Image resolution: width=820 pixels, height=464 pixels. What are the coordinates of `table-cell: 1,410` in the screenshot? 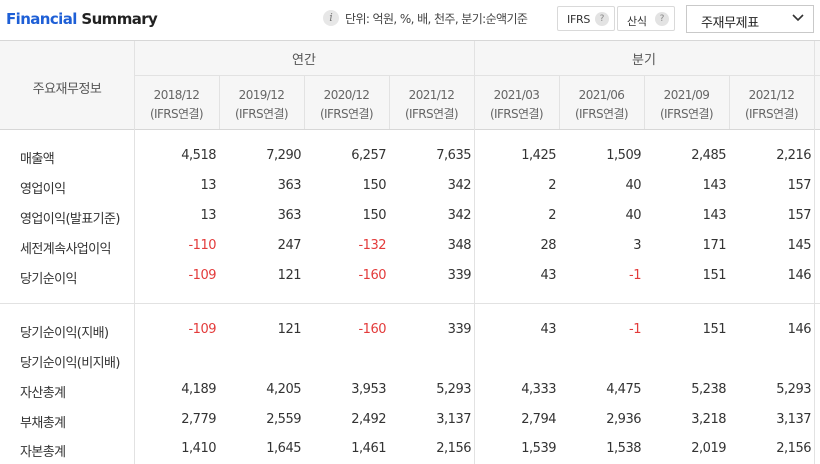 It's located at (198, 448).